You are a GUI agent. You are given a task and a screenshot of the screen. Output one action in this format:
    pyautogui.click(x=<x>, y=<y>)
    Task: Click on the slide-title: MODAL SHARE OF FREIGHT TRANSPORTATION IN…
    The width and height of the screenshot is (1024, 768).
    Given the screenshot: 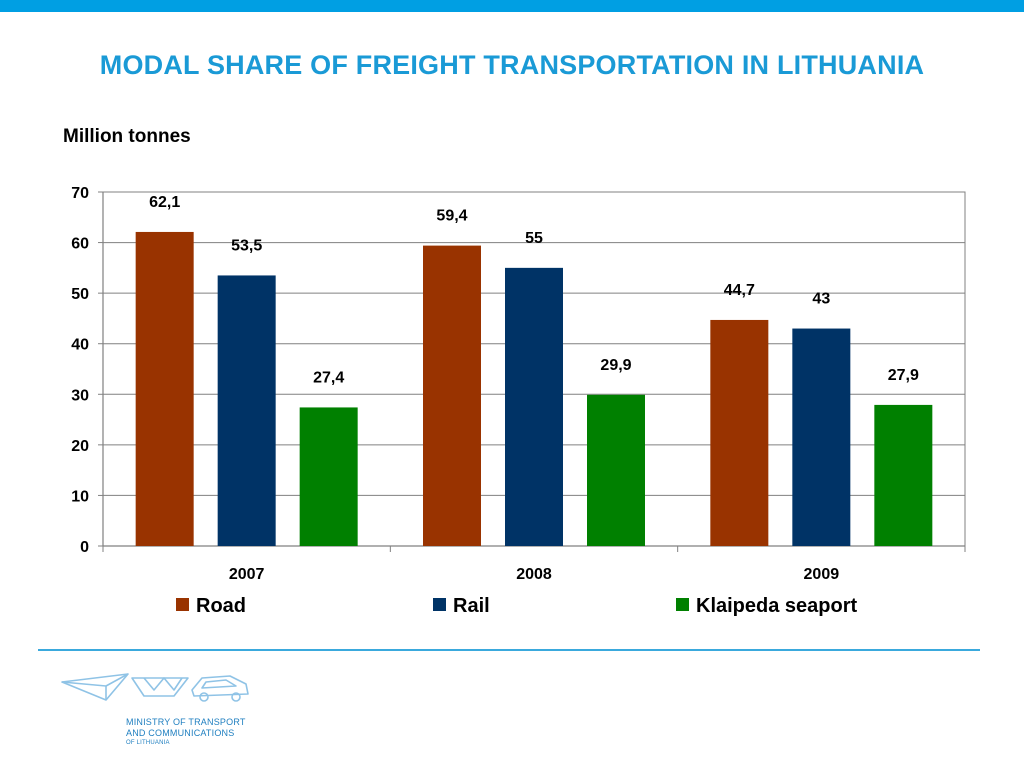 What is the action you would take?
    pyautogui.click(x=512, y=65)
    